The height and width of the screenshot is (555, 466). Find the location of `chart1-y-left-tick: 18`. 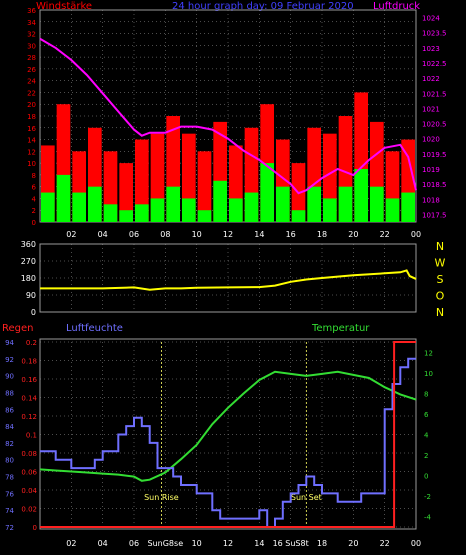

chart1-y-left-tick: 18 is located at coordinates (31, 117).